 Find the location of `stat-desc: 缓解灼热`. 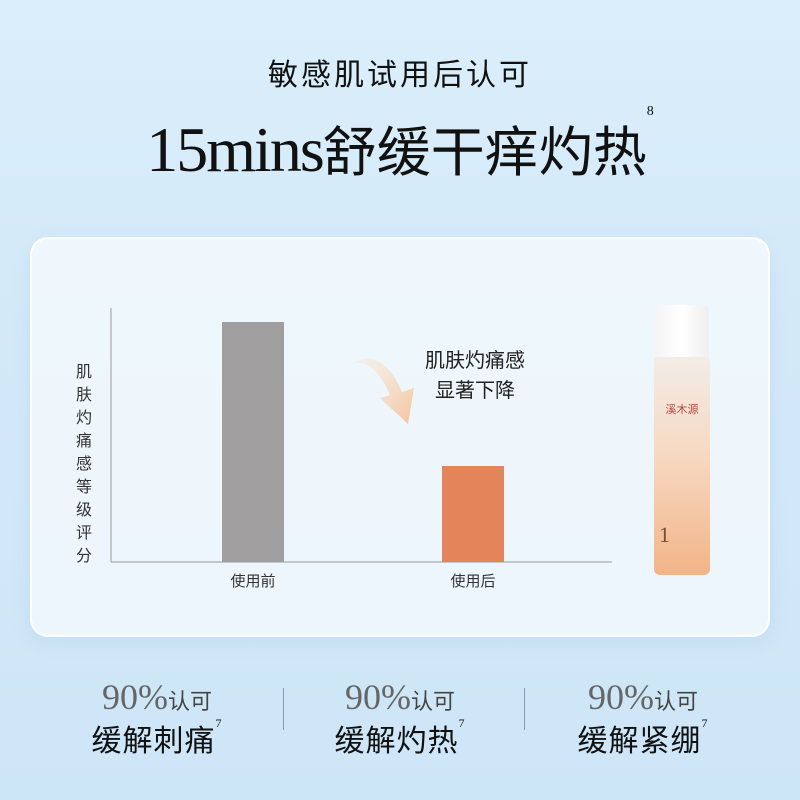

stat-desc: 缓解灼热 is located at coordinates (396, 741).